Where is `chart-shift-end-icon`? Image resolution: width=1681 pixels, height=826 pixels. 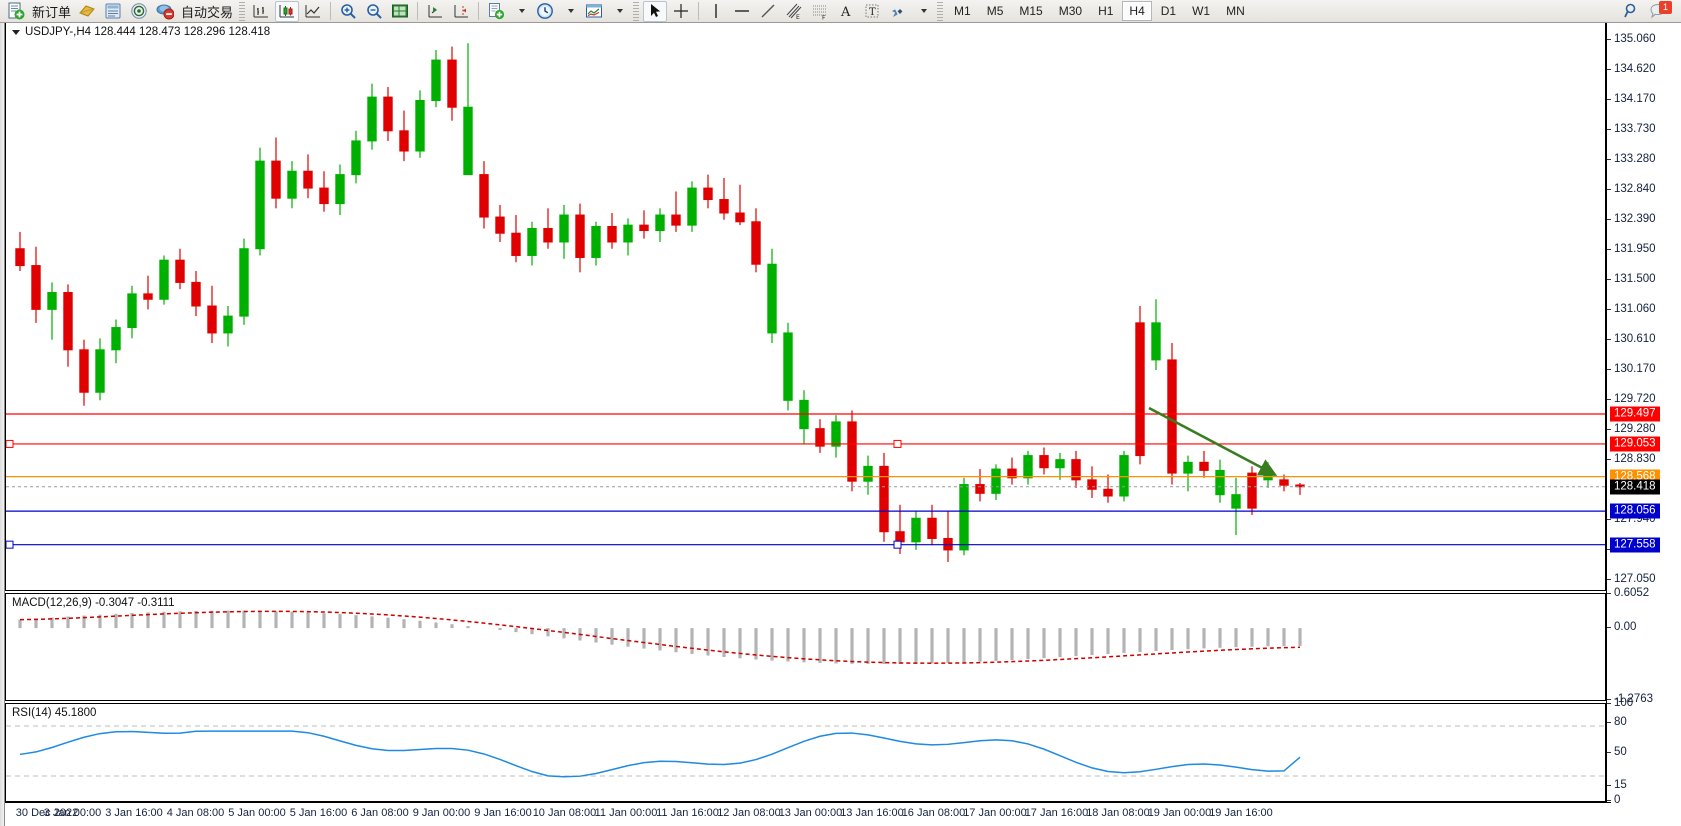 chart-shift-end-icon is located at coordinates (461, 11).